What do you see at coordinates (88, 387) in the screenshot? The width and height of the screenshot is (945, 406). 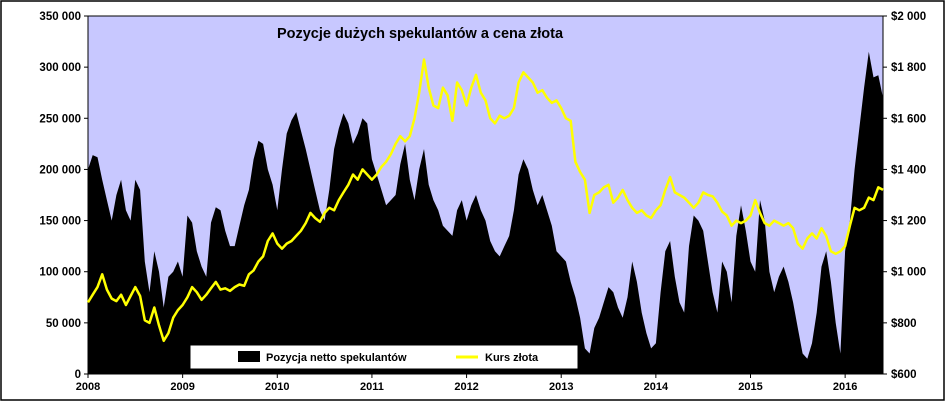 I see `x-tick-label: 2008` at bounding box center [88, 387].